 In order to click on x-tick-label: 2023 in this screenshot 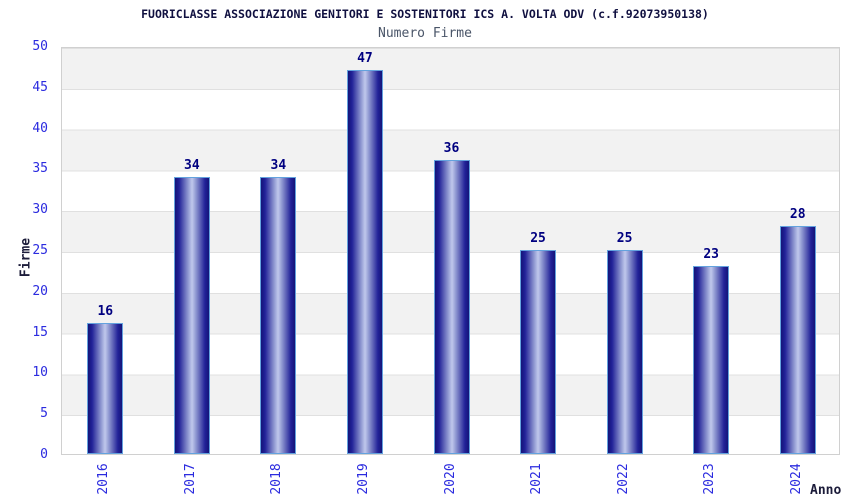, I will do `click(710, 479)`.